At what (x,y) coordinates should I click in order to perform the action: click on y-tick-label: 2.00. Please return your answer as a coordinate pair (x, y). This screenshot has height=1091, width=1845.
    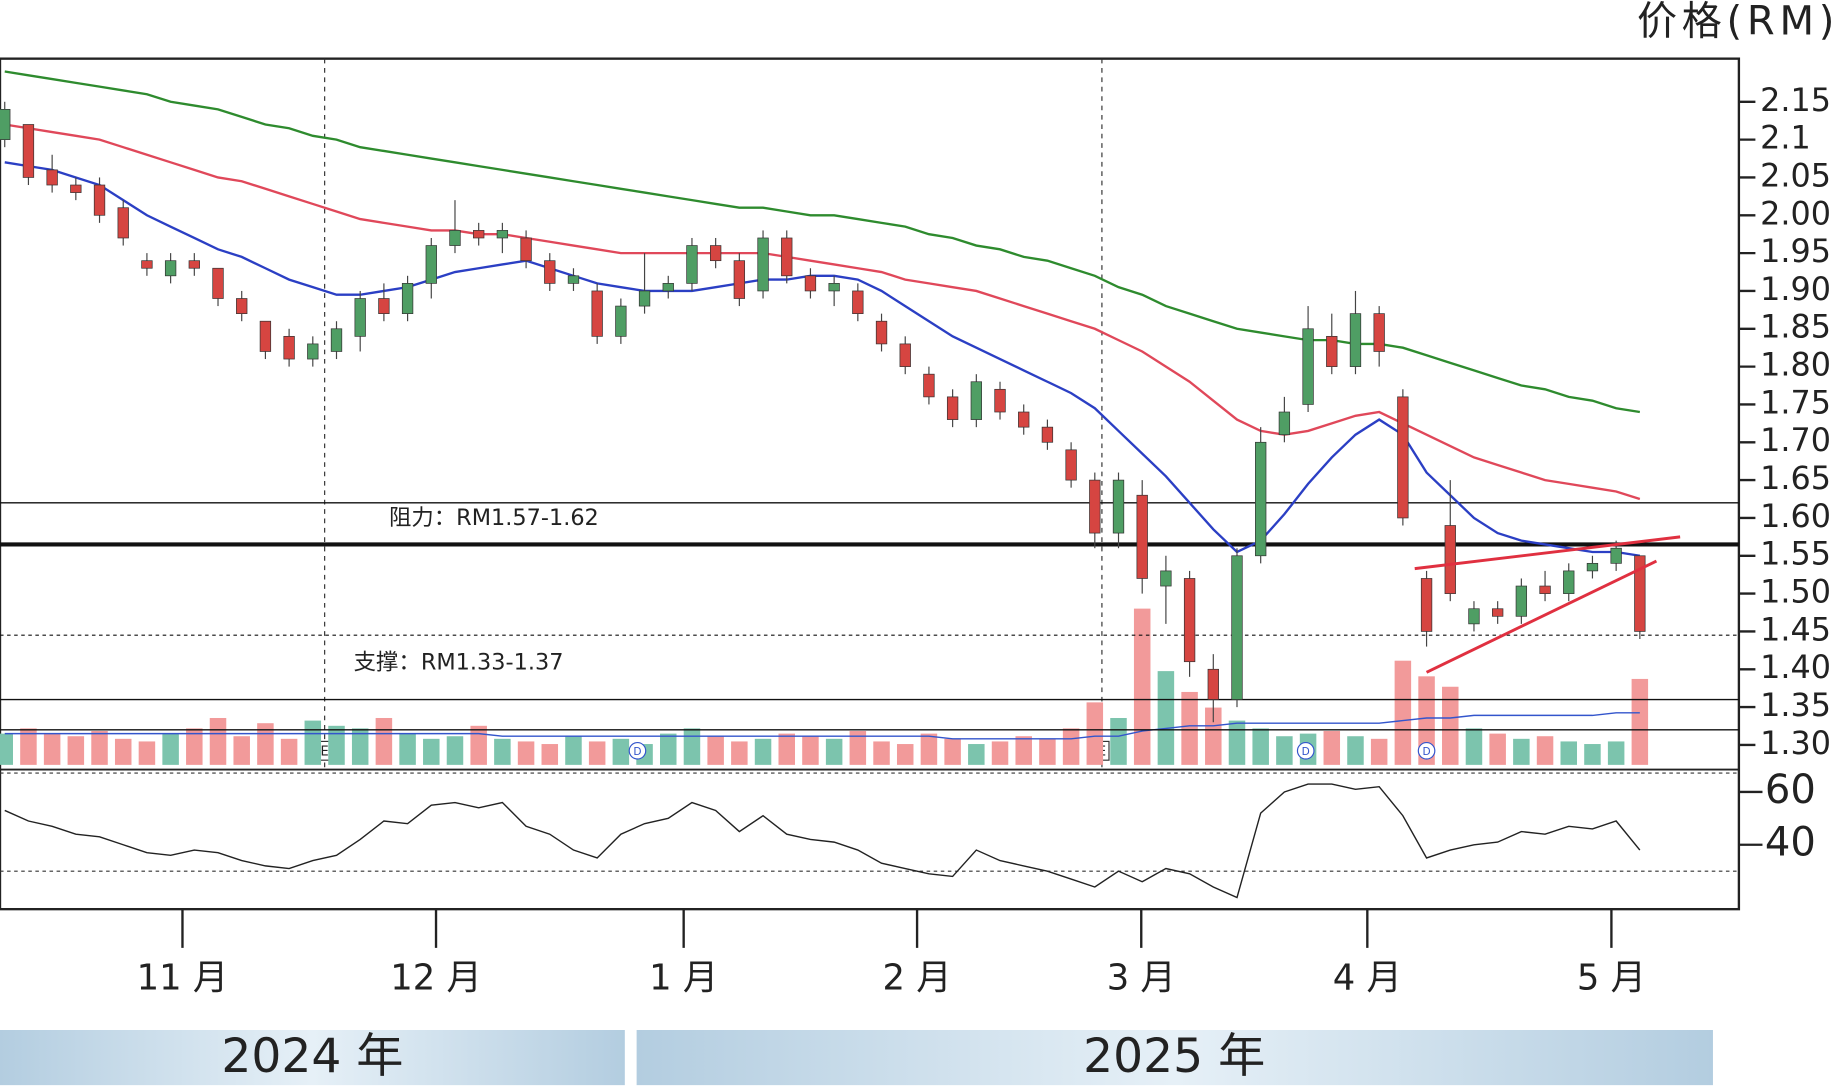
    Looking at the image, I should click on (1795, 214).